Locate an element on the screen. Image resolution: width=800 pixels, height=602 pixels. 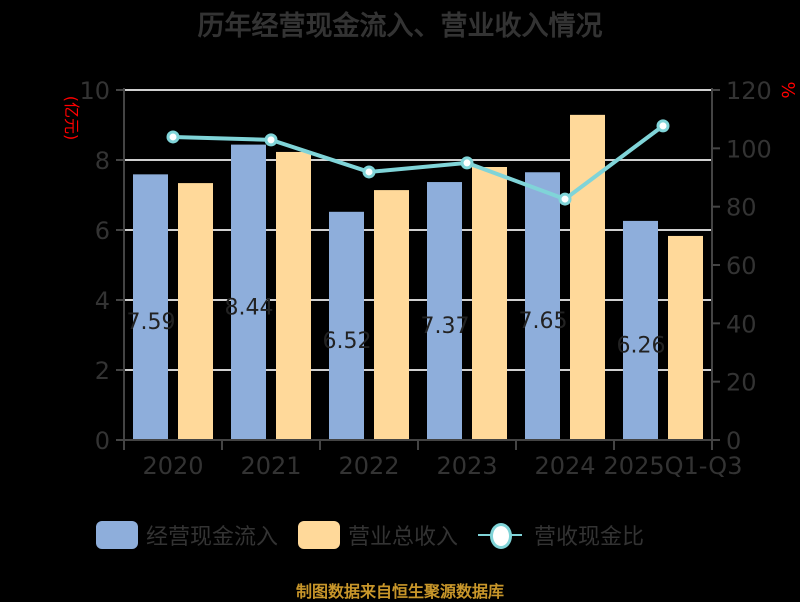
legend-label: 营业总收入 is located at coordinates (403, 537).